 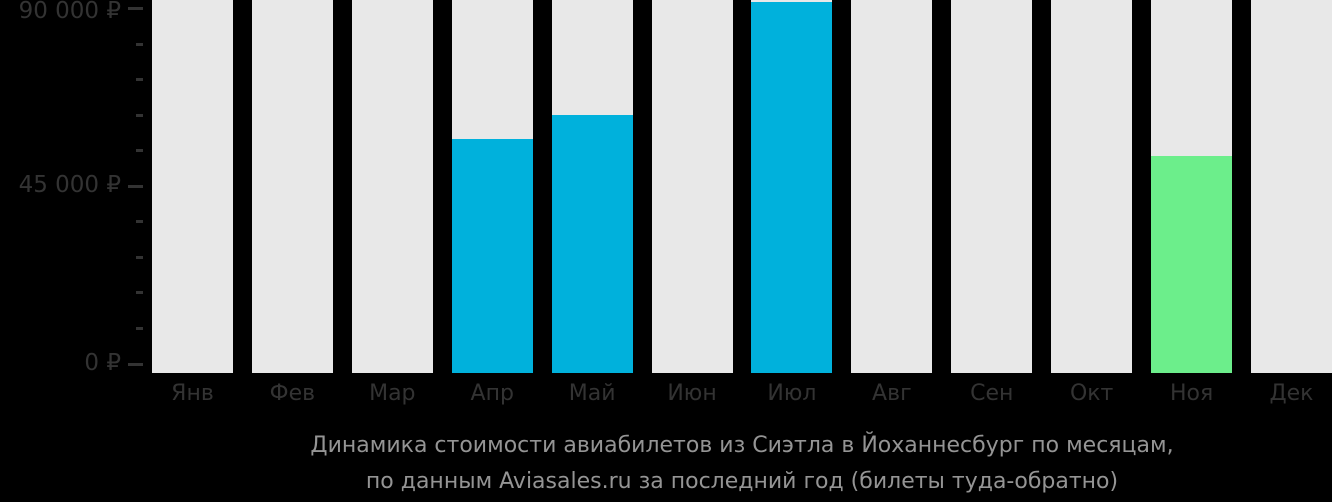 What do you see at coordinates (592, 393) in the screenshot?
I see `month-label-may: Май` at bounding box center [592, 393].